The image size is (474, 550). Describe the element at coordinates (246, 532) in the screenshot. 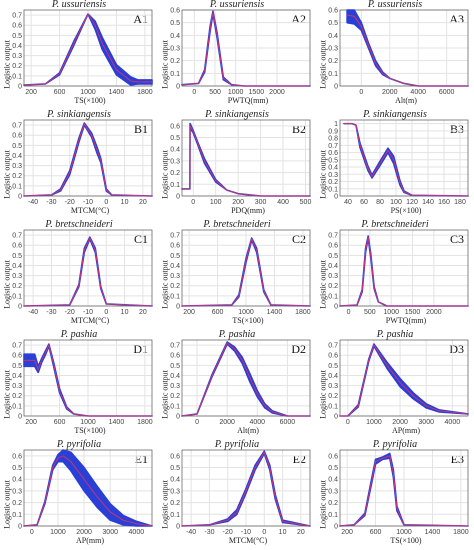

I see `x-tick-label: -10` at that location.